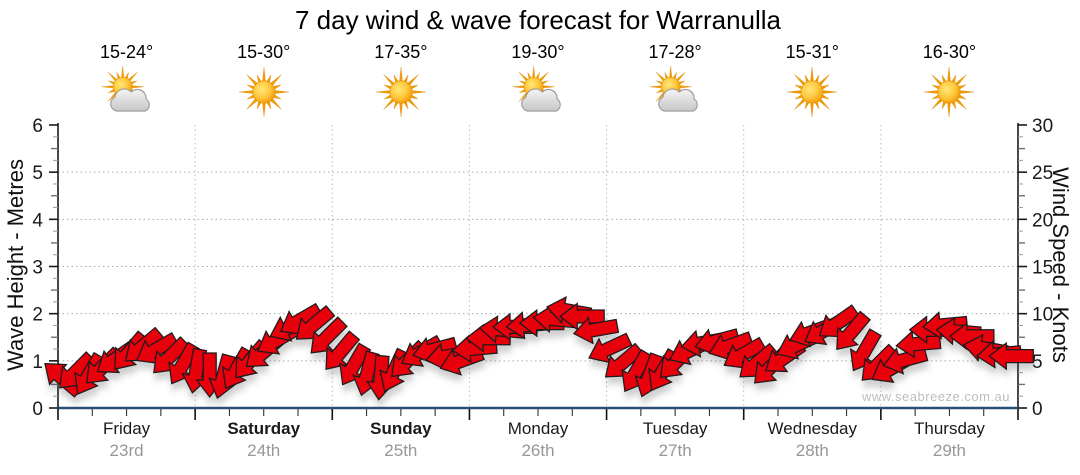  What do you see at coordinates (264, 450) in the screenshot?
I see `x-axis-date: 24th` at bounding box center [264, 450].